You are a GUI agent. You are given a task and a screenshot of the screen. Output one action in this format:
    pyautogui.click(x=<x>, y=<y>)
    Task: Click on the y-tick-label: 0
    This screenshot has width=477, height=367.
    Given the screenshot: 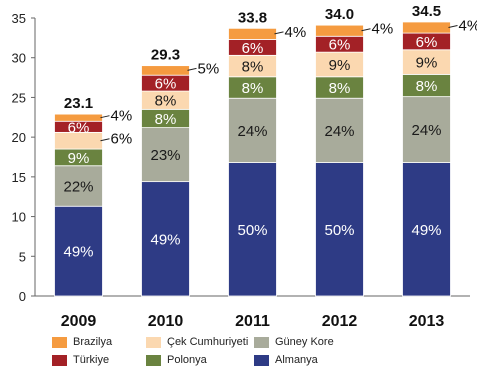 What is the action you would take?
    pyautogui.click(x=22, y=296)
    